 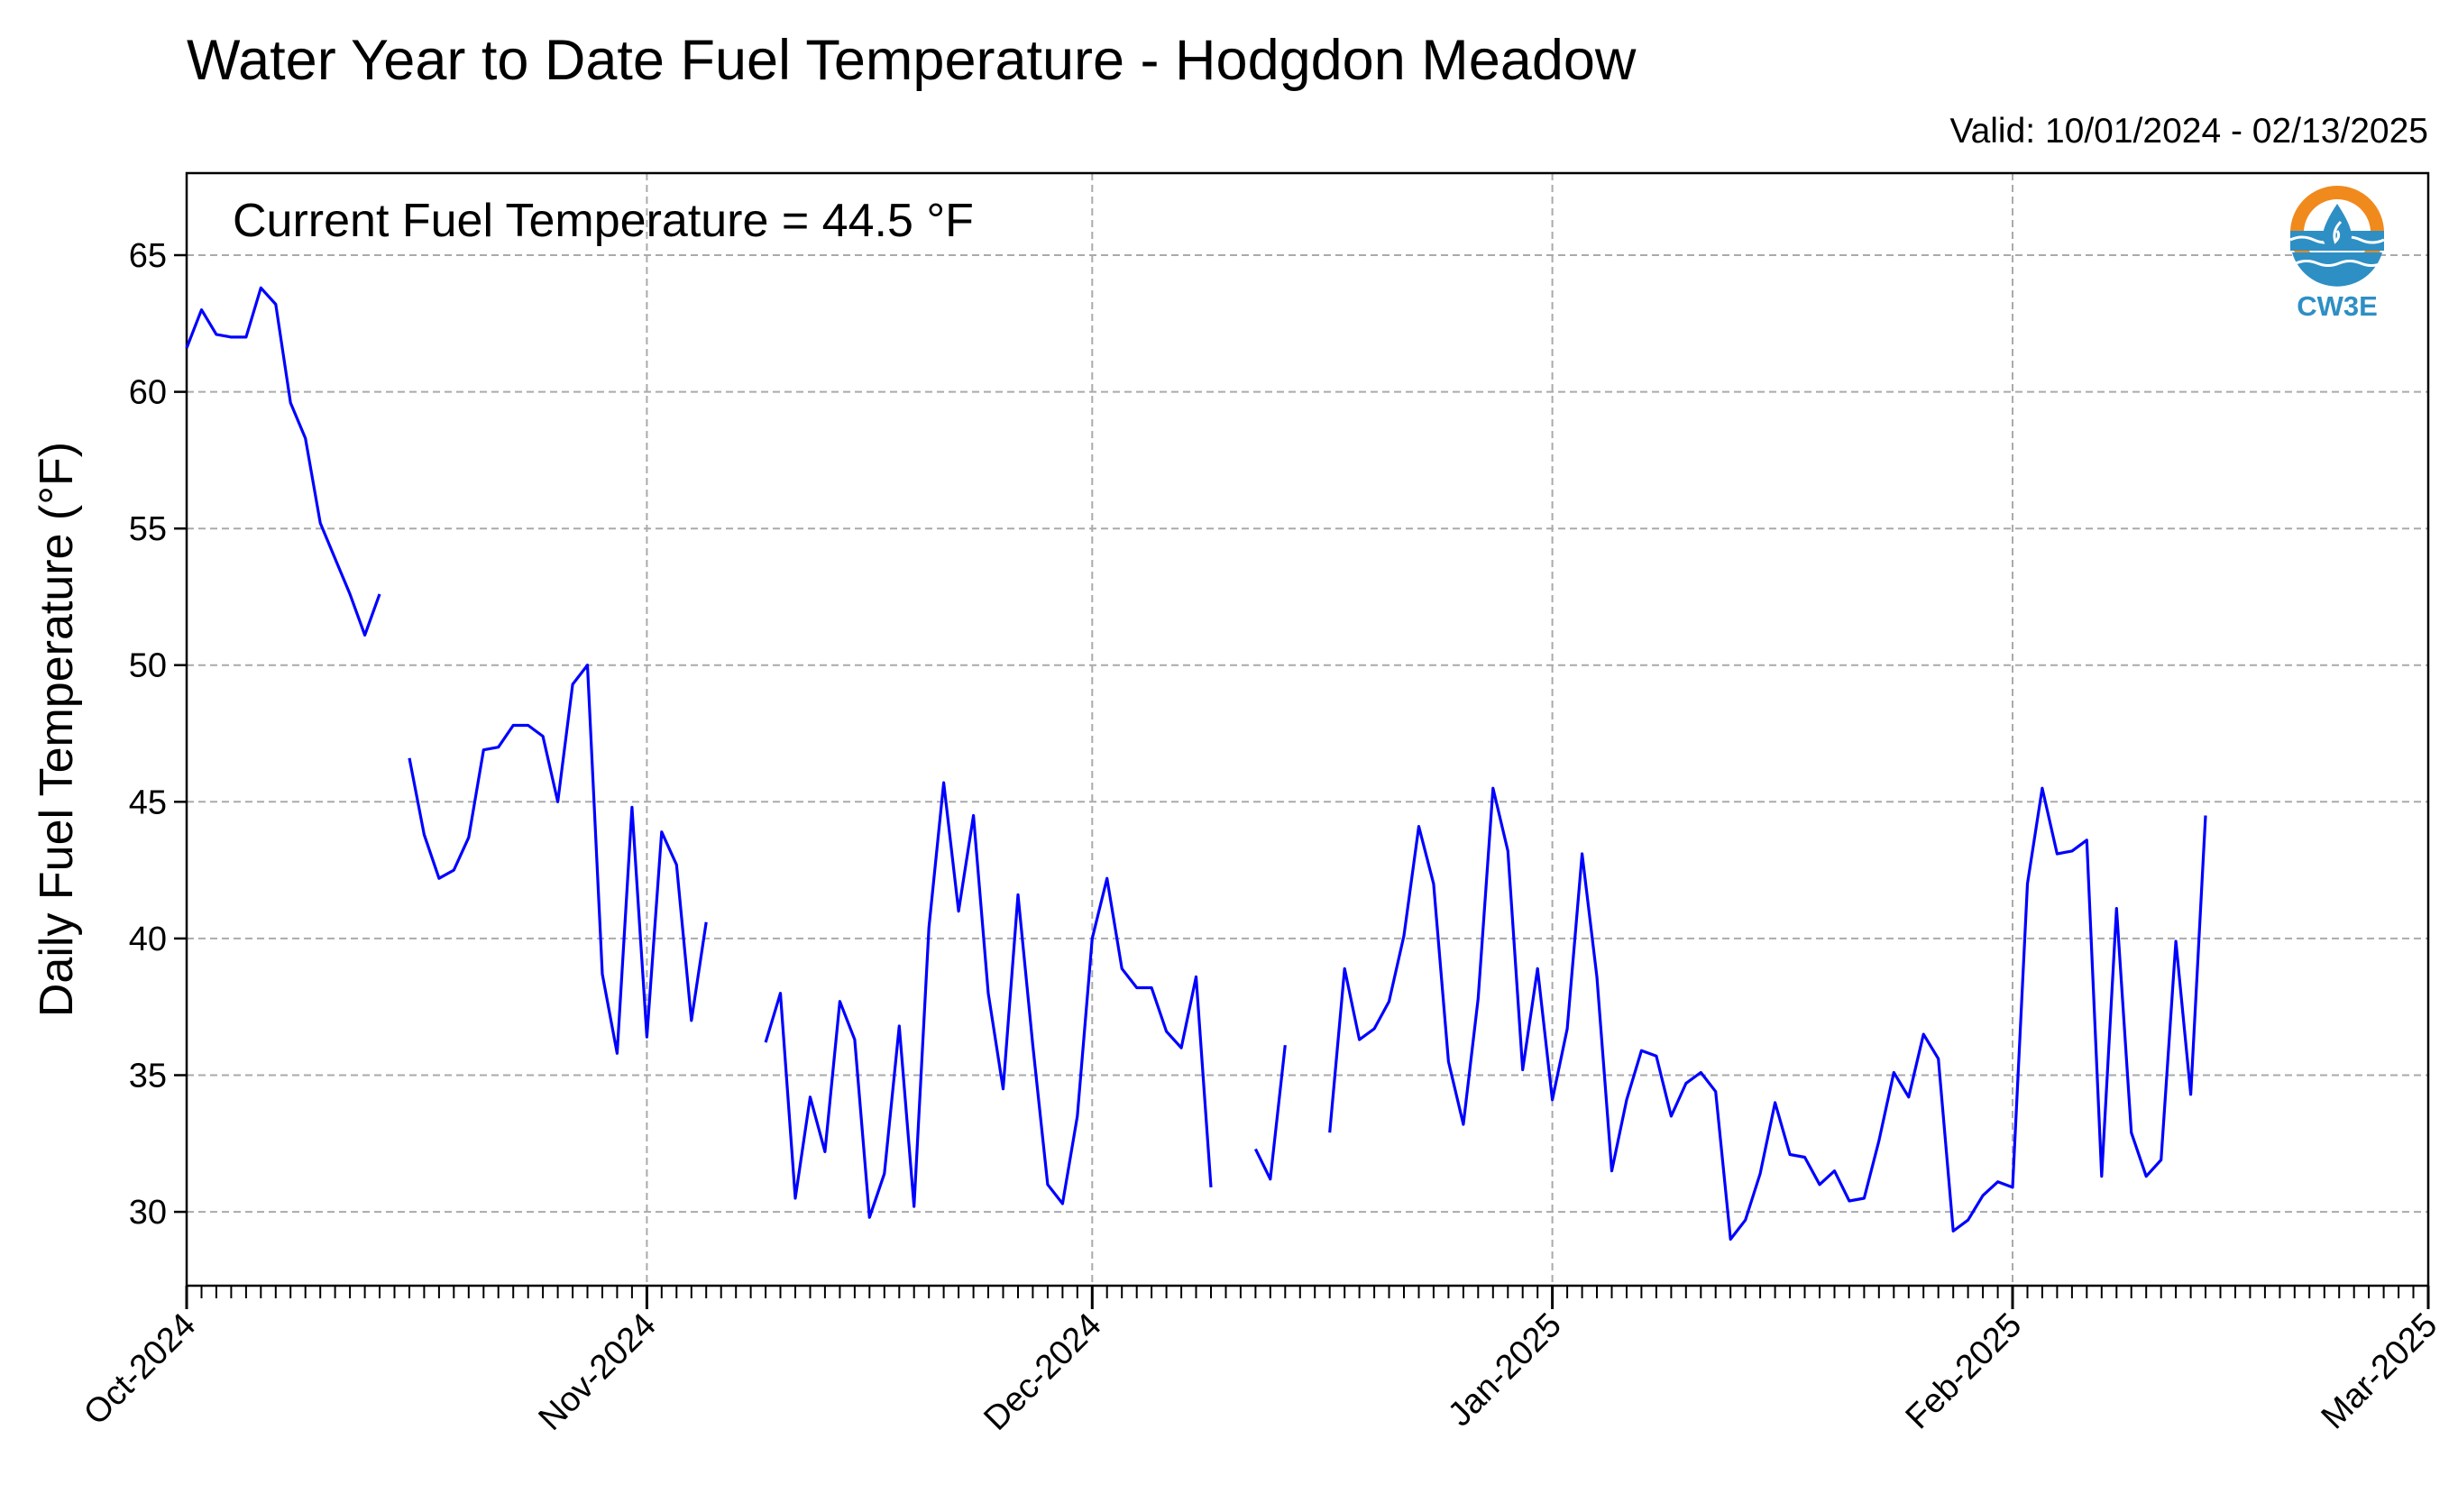 What do you see at coordinates (2338, 232) in the screenshot?
I see `logo-drop-mark` at bounding box center [2338, 232].